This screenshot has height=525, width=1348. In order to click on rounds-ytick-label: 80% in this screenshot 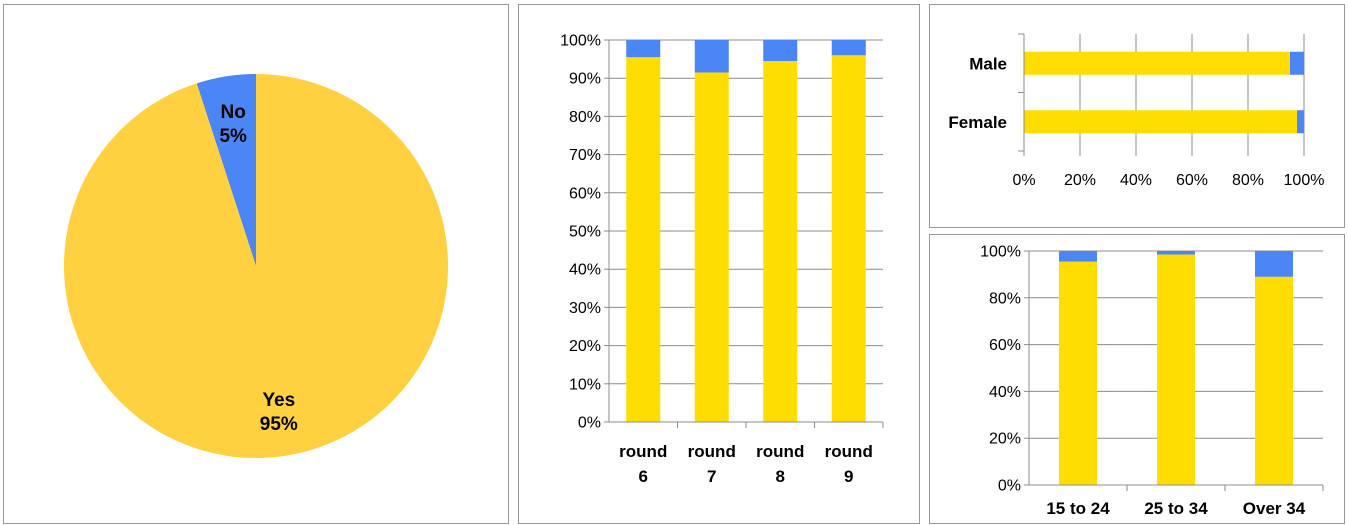, I will do `click(585, 117)`.